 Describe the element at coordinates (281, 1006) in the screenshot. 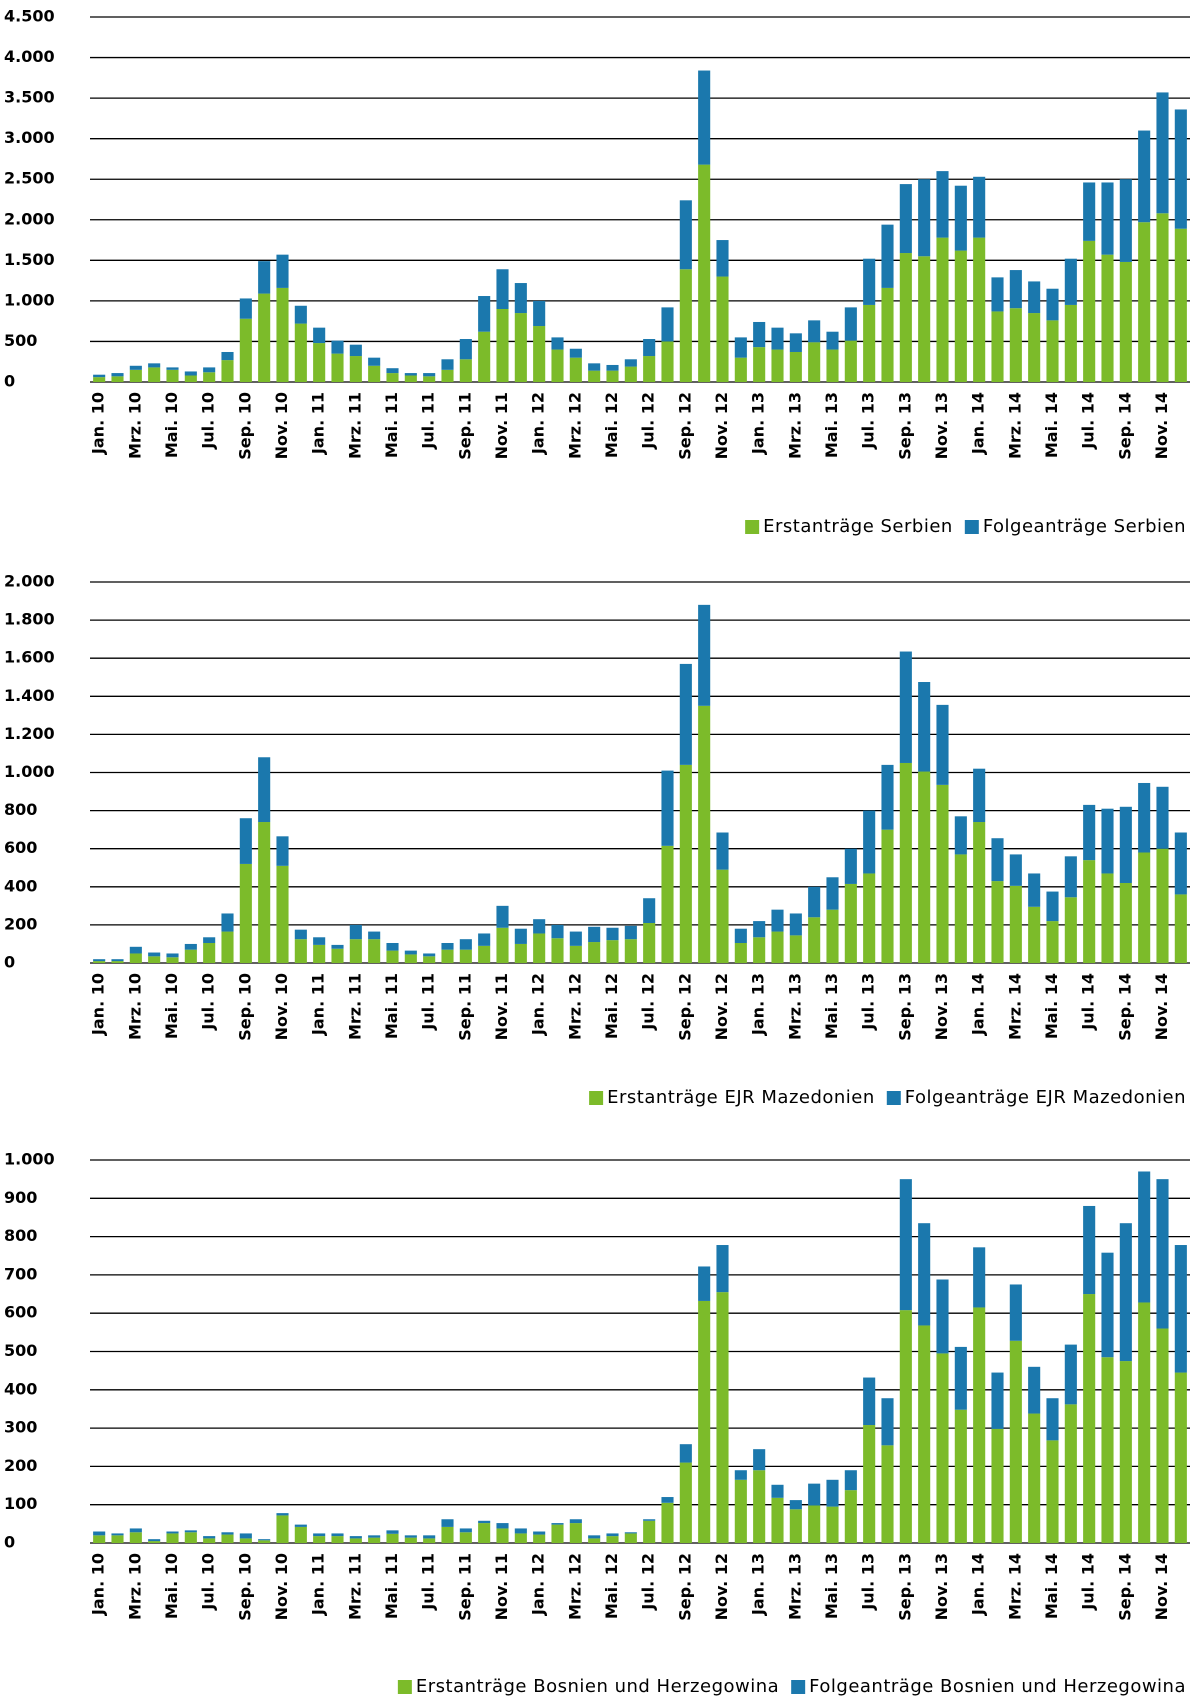

I see `x-tick-label: Nov. 10` at that location.